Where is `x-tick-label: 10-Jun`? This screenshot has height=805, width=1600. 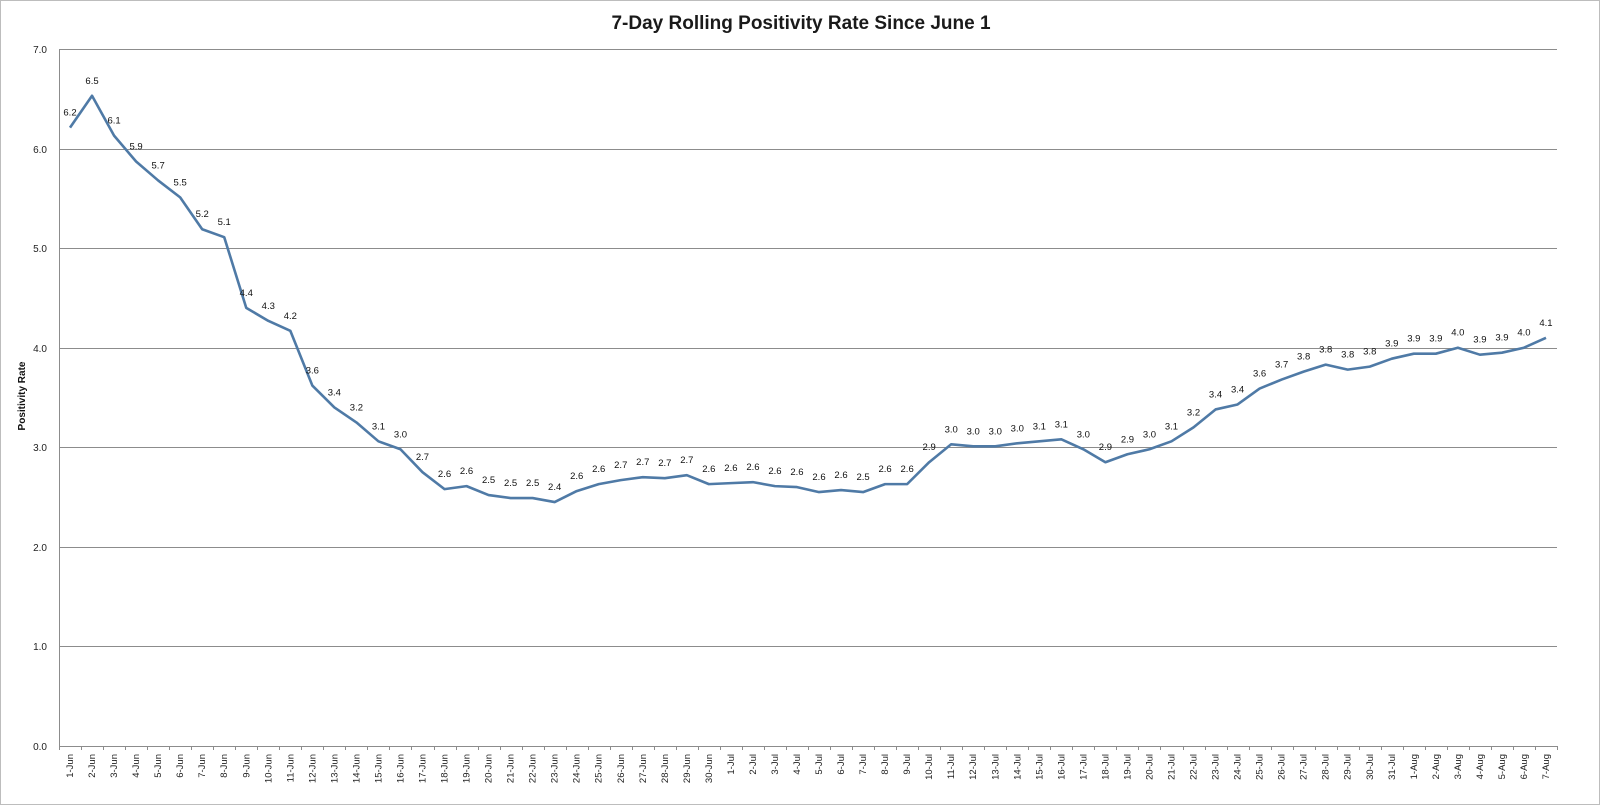
x-tick-label: 10-Jun is located at coordinates (268, 768).